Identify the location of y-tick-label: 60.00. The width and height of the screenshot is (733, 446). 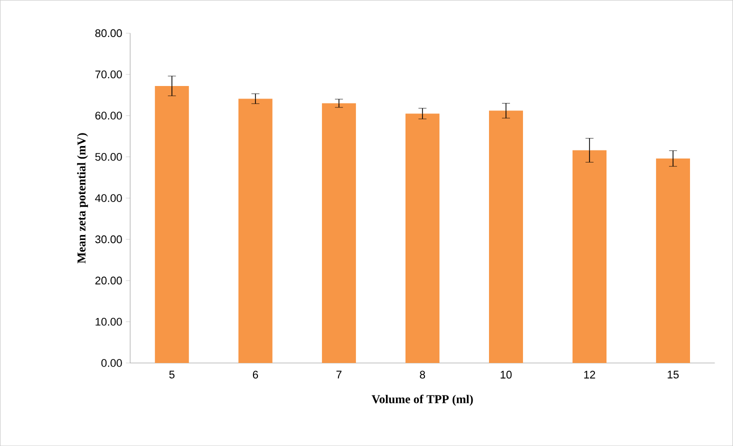
(108, 116).